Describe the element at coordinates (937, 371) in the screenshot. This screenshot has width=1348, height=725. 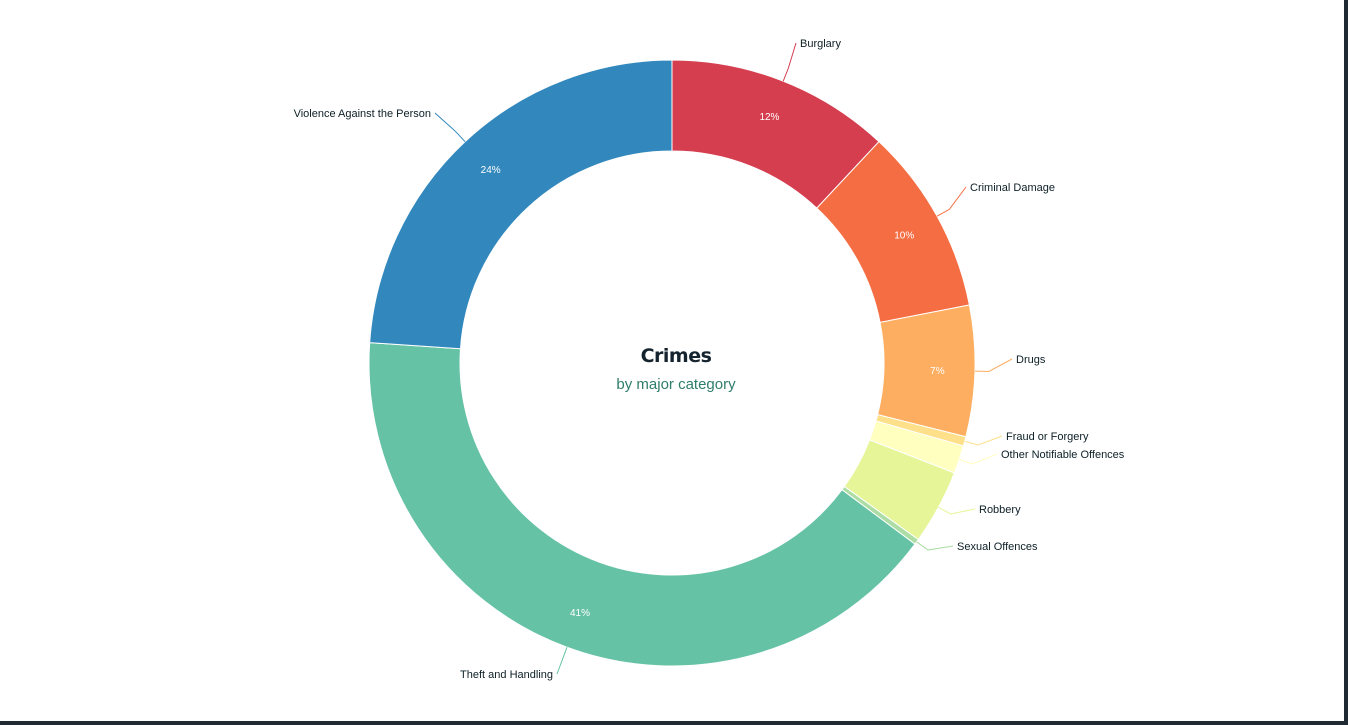
I see `pct-label-drugs: 7%` at that location.